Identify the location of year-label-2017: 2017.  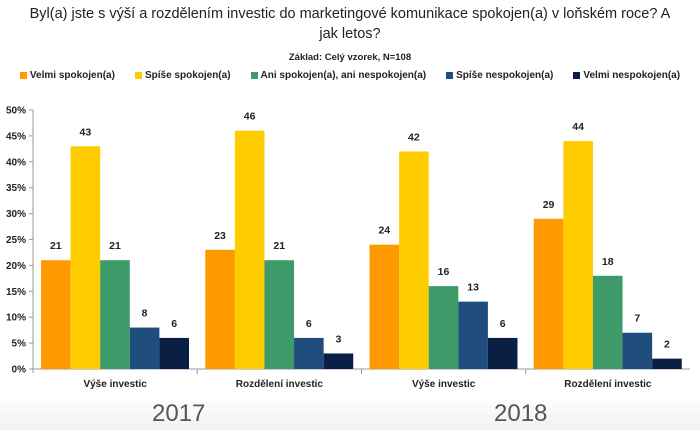
(179, 413).